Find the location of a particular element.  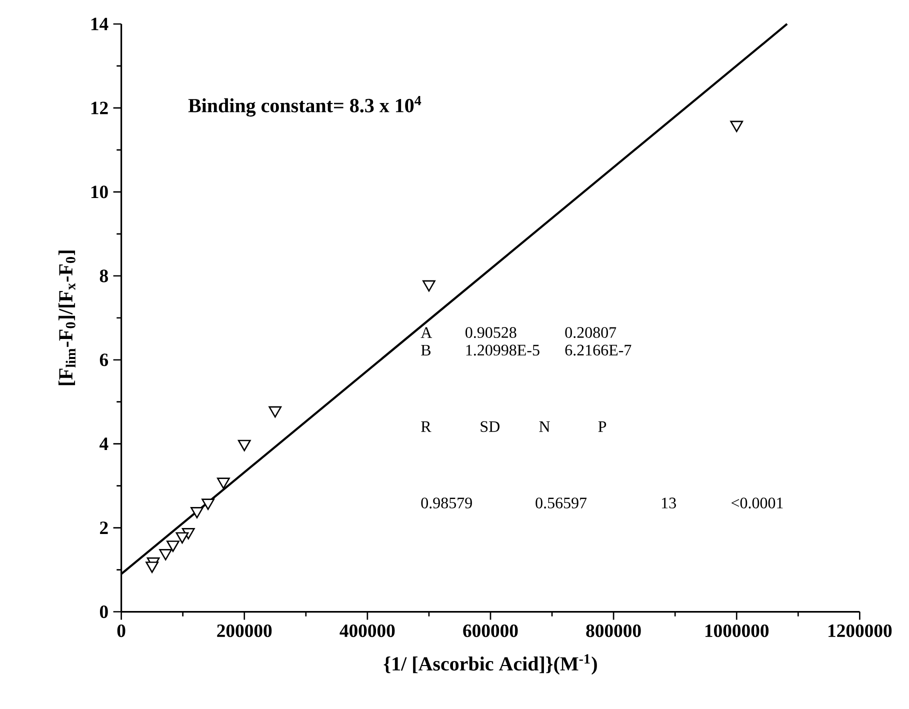

annotation: 0.98579 is located at coordinates (446, 503).